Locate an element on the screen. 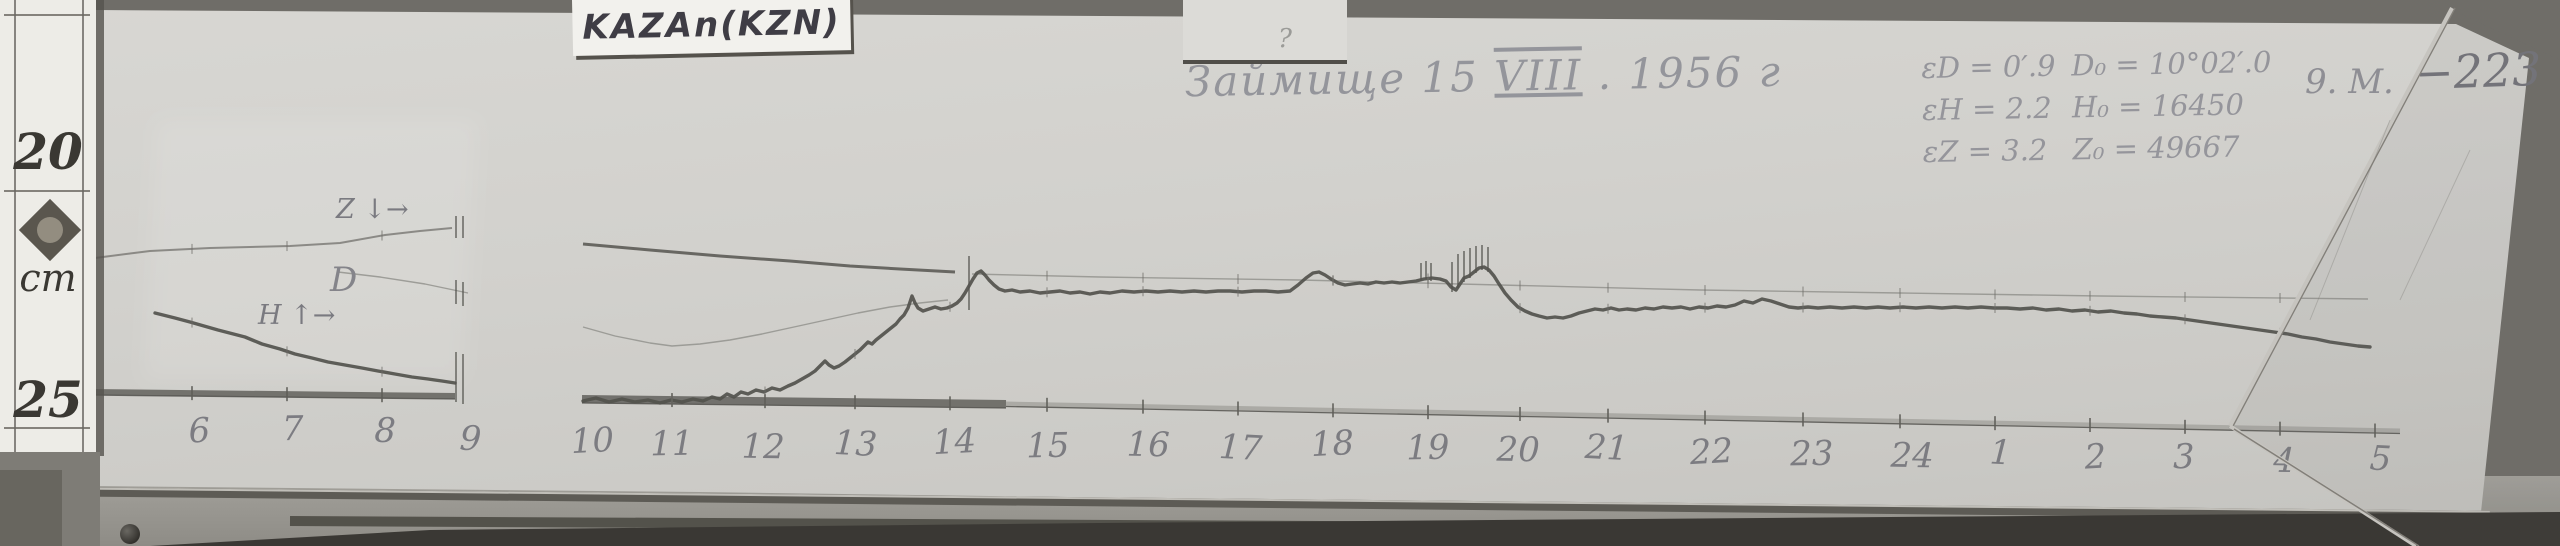 This screenshot has width=2560, height=546. trace-D-left is located at coordinates (403, 282).